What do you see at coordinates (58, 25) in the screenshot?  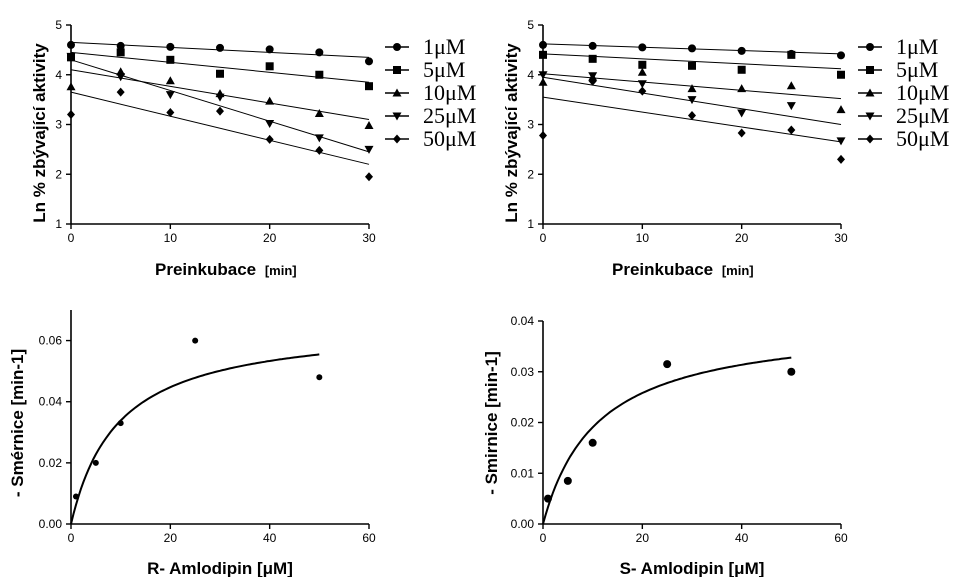 I see `y-tick-label: 5` at bounding box center [58, 25].